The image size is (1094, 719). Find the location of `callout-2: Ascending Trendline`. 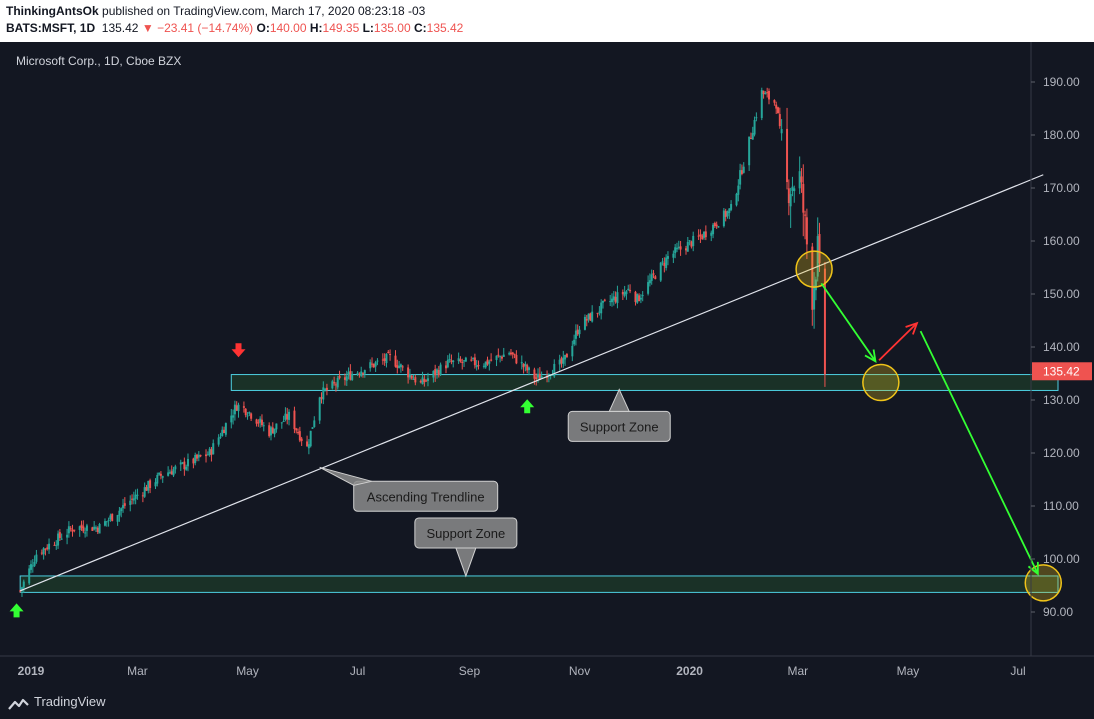

callout-2: Ascending Trendline is located at coordinates (409, 489).